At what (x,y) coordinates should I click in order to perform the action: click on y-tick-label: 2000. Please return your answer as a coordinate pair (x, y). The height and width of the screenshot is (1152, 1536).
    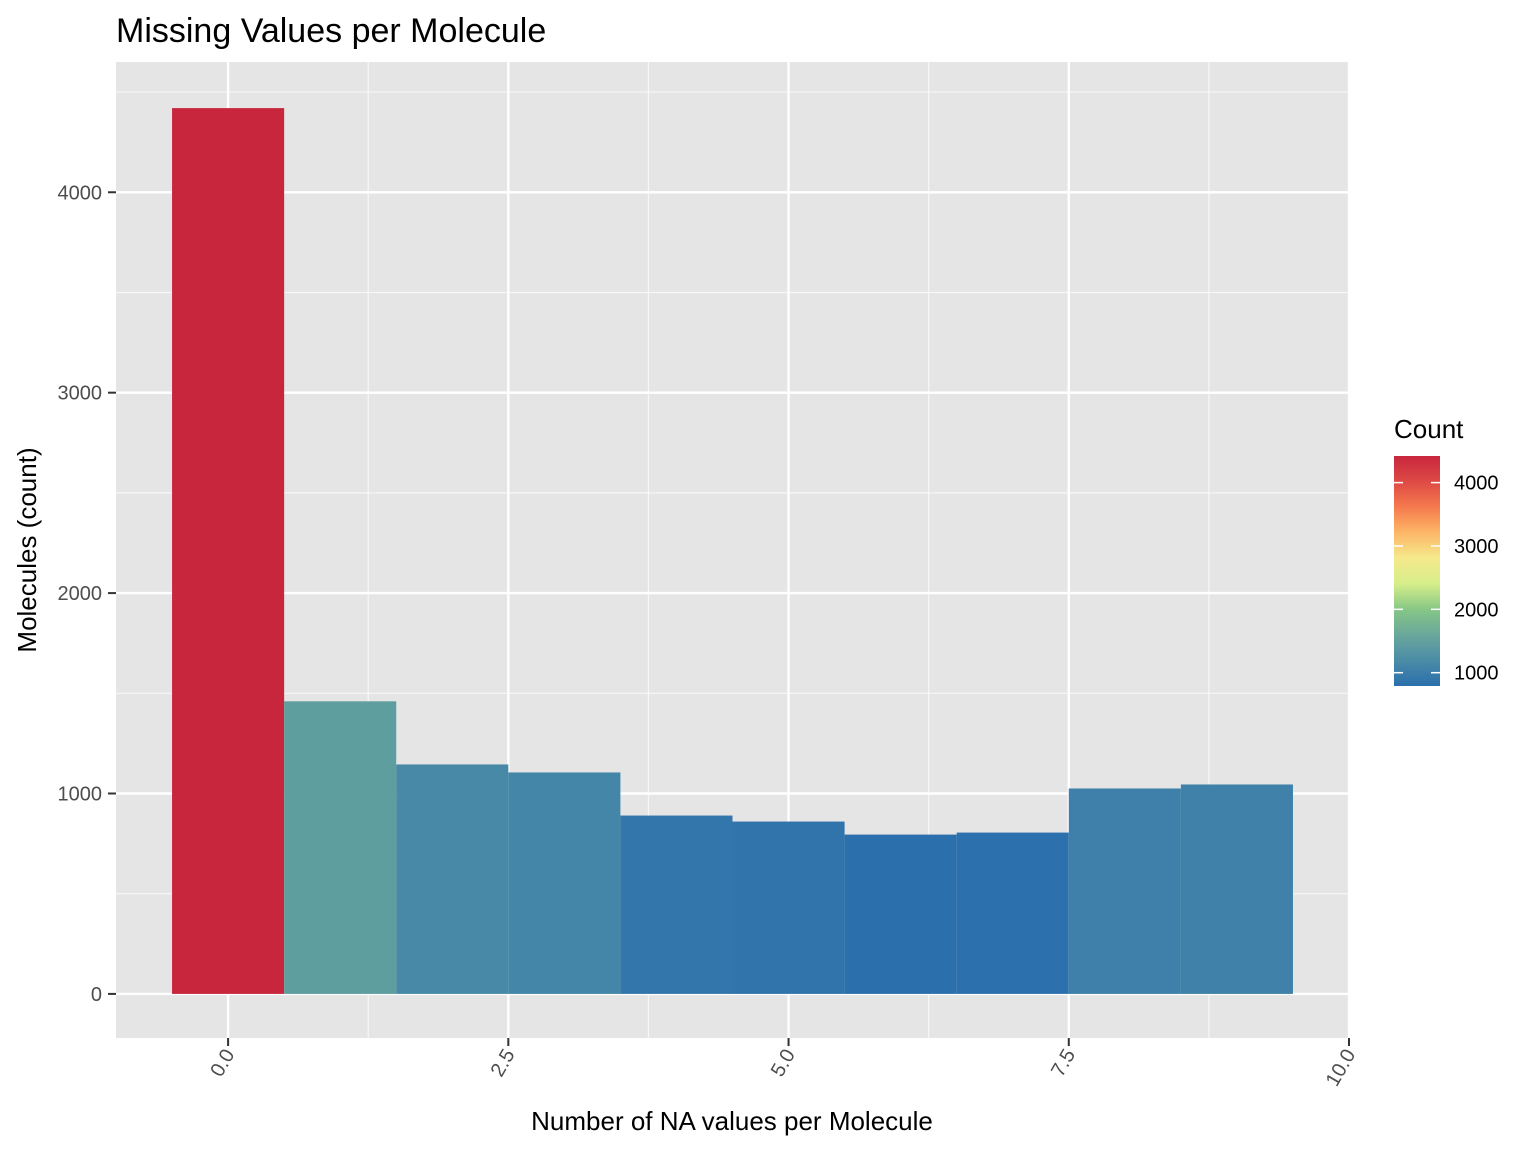
    Looking at the image, I should click on (80, 594).